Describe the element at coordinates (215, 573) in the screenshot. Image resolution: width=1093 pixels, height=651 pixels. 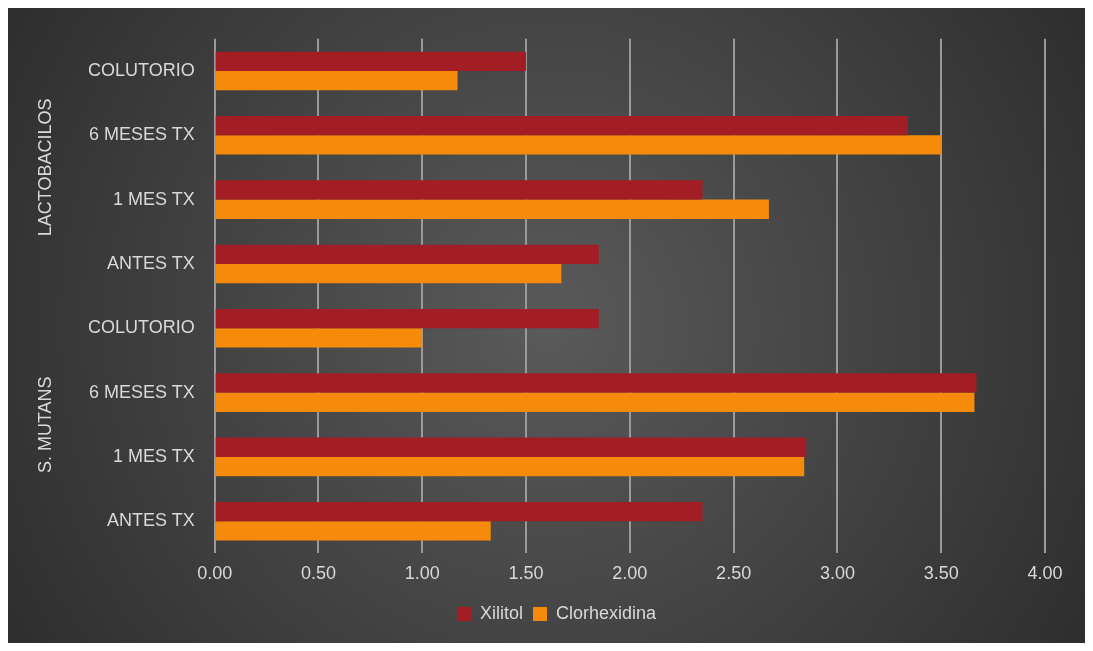
I see `x-tick-label: 0.00` at that location.